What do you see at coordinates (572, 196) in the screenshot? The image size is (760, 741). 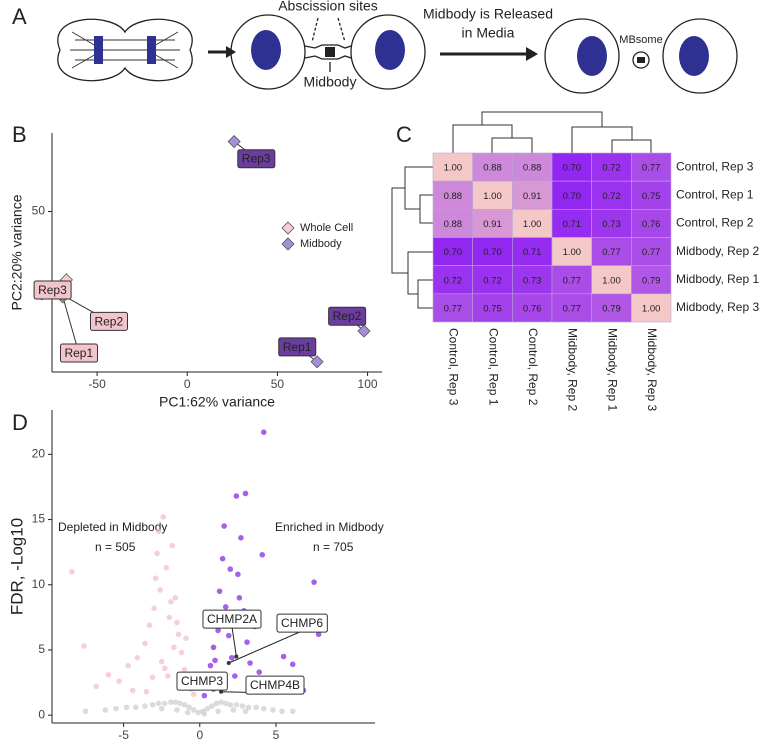 I see `cell-label: 0.70` at bounding box center [572, 196].